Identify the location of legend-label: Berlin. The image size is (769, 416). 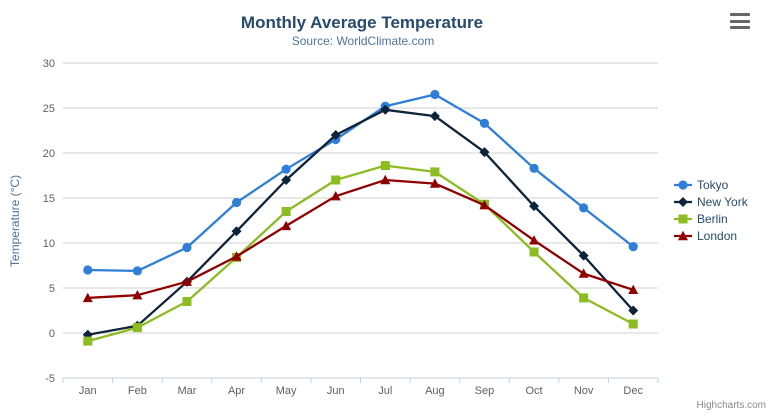
(712, 218).